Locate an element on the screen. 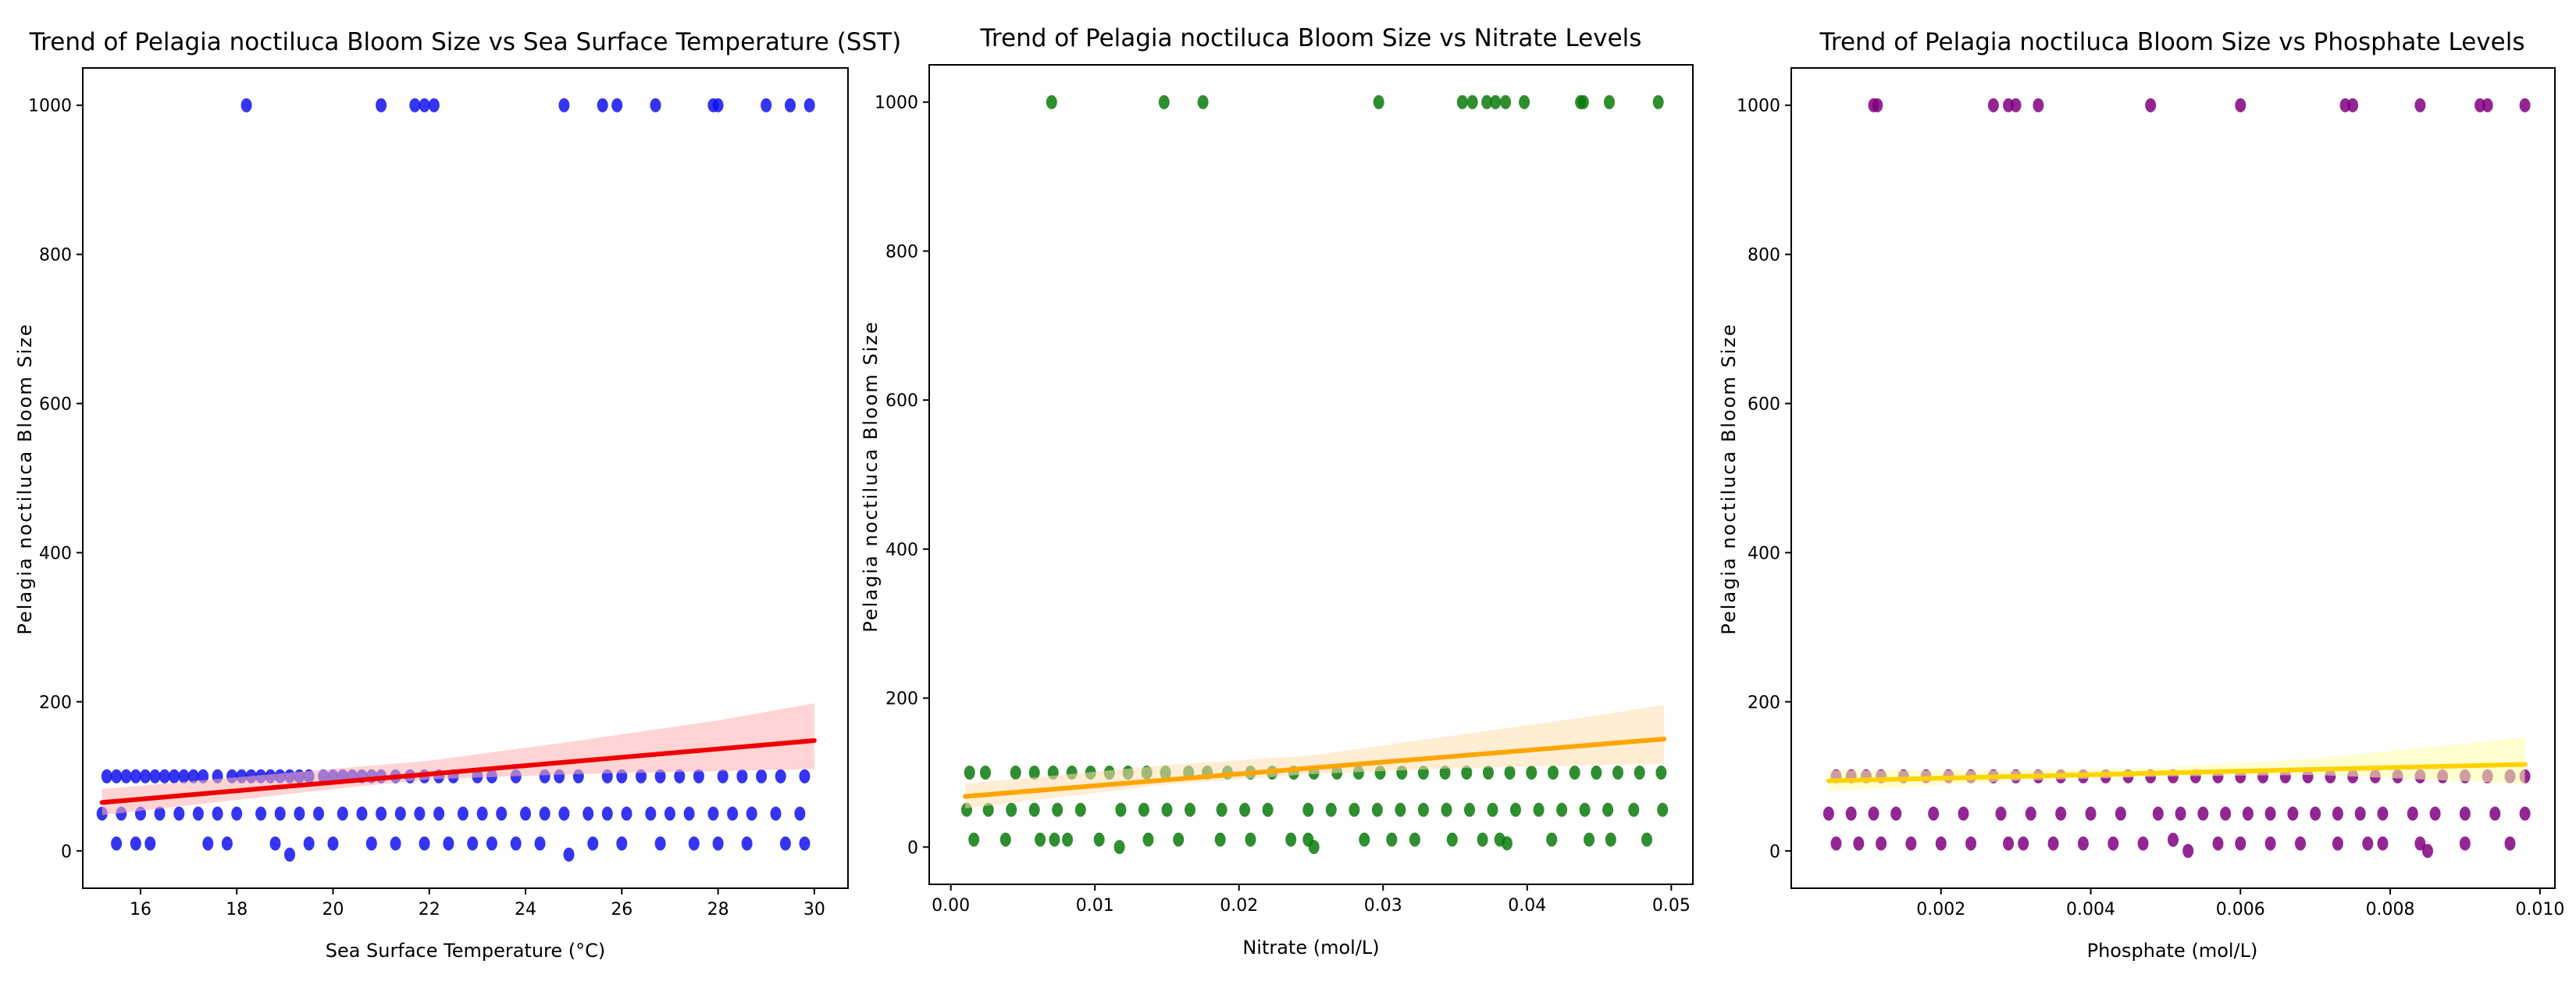 This screenshot has width=2576, height=989. x-axis-label: Nitrate (mol/L) is located at coordinates (1310, 948).